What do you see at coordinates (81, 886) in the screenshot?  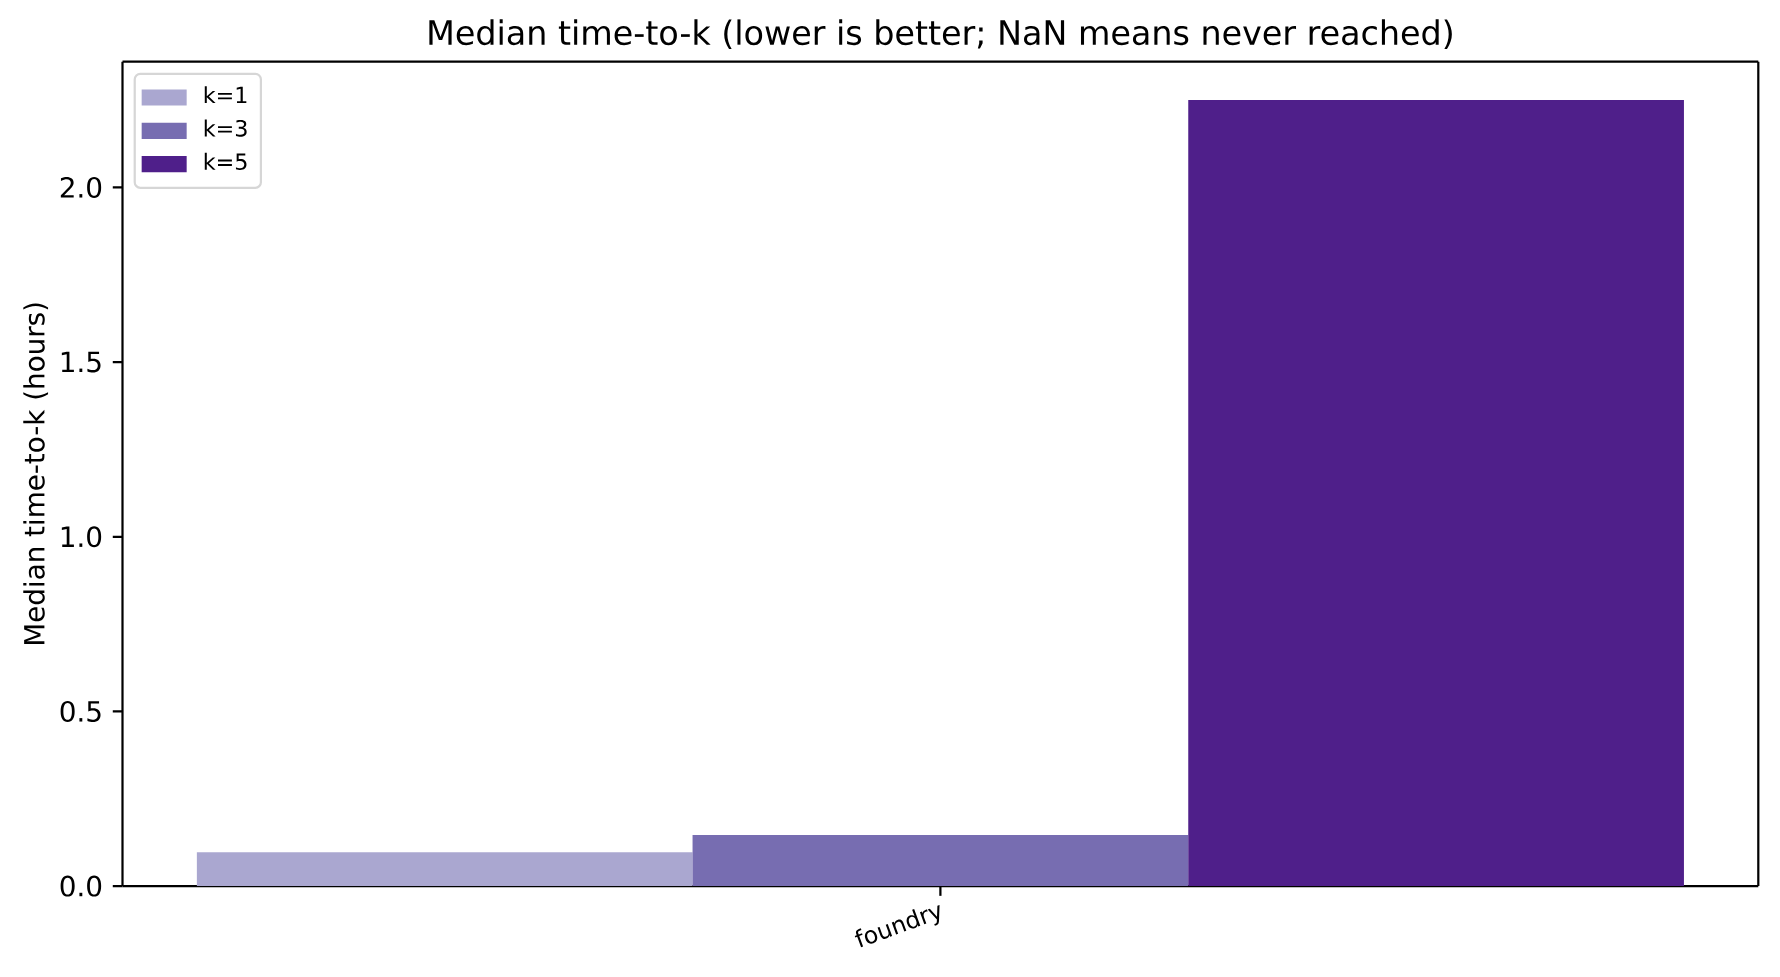 I see `y-tick-label: 0.0` at bounding box center [81, 886].